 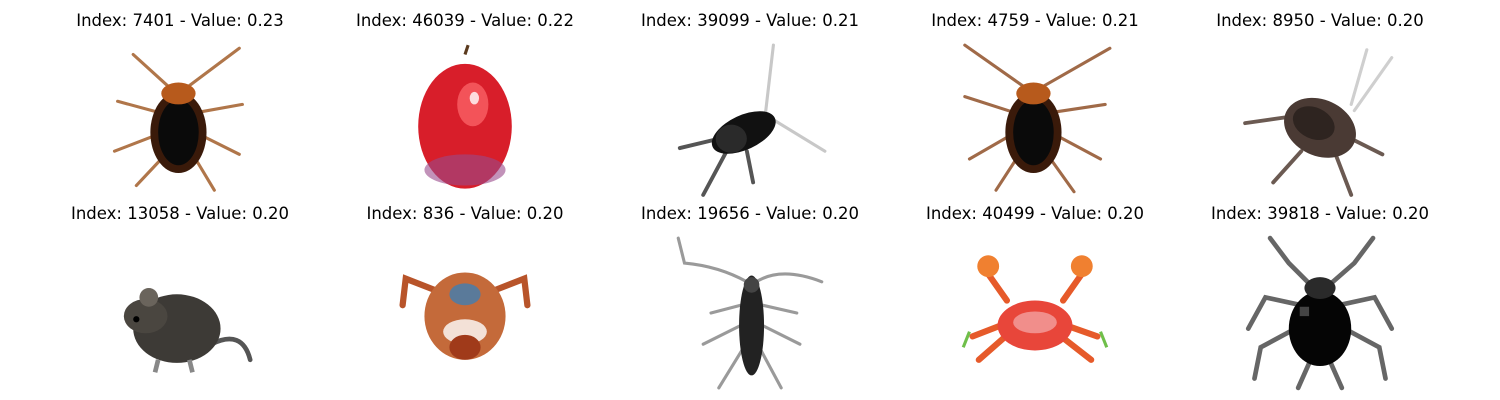 I want to click on mouse-icon, so click(x=180, y=313).